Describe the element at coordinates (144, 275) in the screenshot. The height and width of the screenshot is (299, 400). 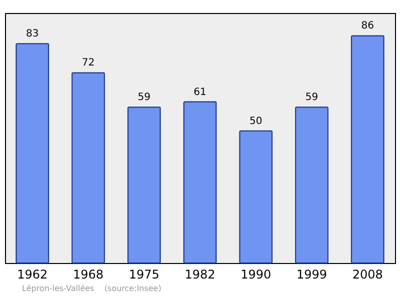
I see `x-tick-label: 1975` at that location.